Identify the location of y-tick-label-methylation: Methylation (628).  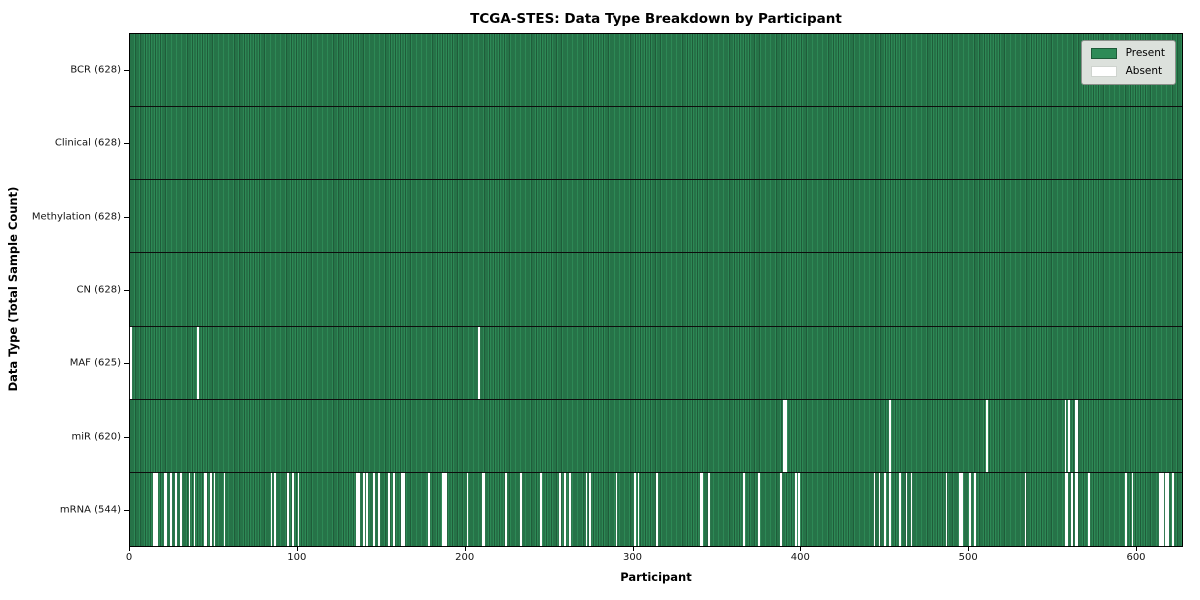
(76, 217).